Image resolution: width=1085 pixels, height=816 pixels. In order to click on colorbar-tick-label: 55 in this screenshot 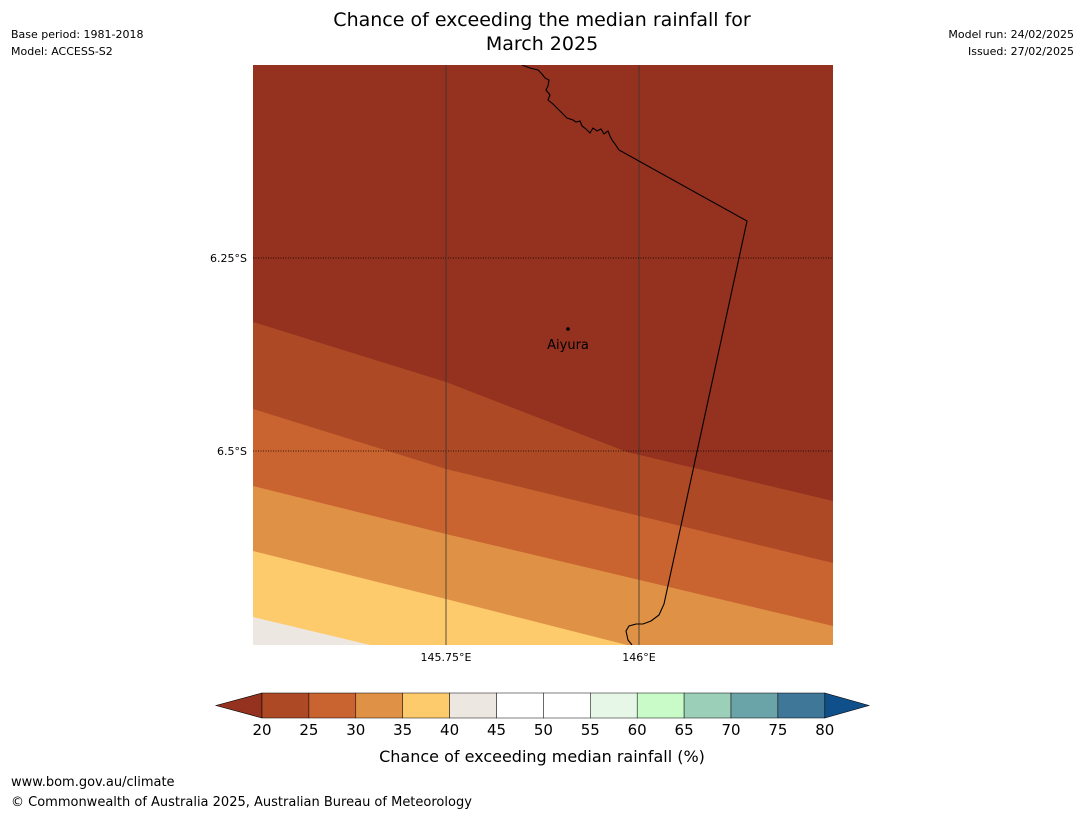, I will do `click(590, 730)`.